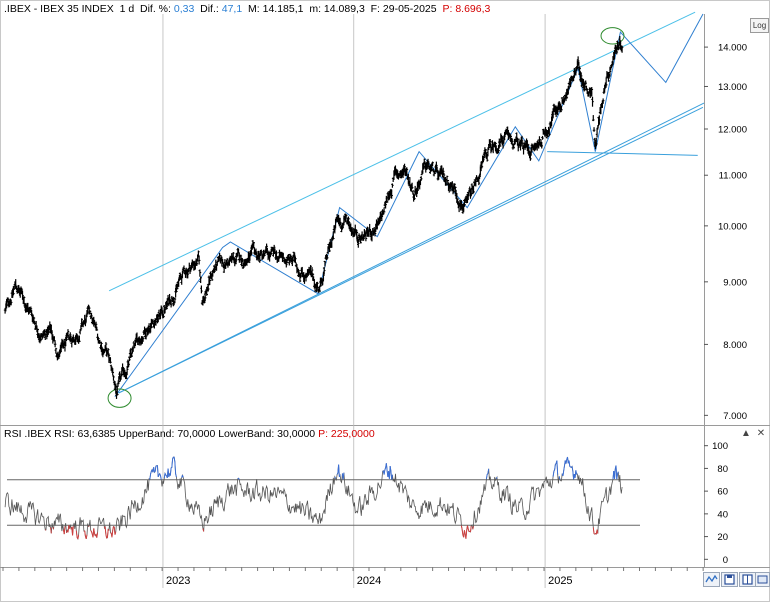  I want to click on save-icon, so click(729, 579).